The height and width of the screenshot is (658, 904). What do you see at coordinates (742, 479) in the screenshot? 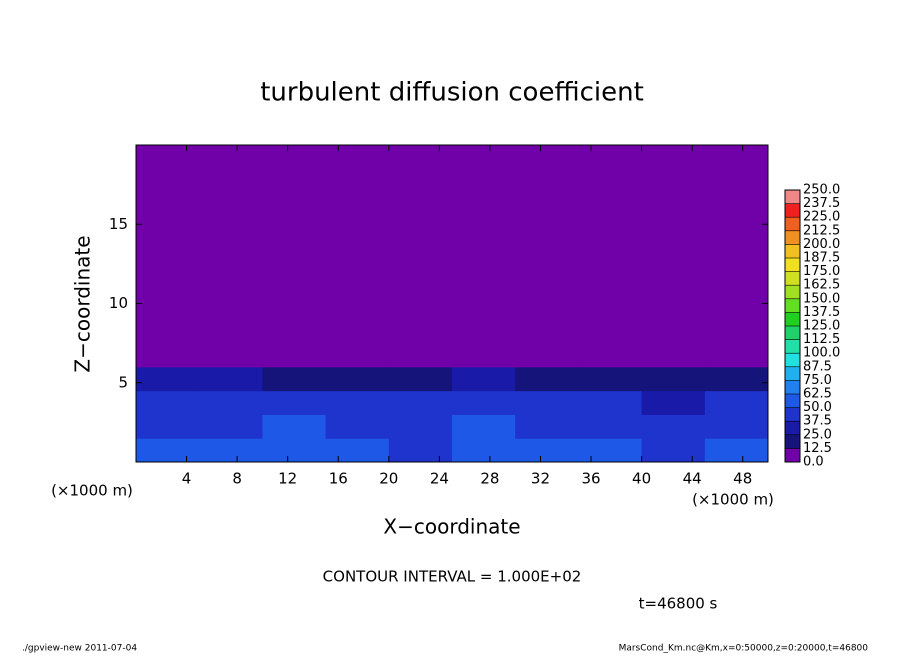
I see `x-tick-label: 48` at bounding box center [742, 479].